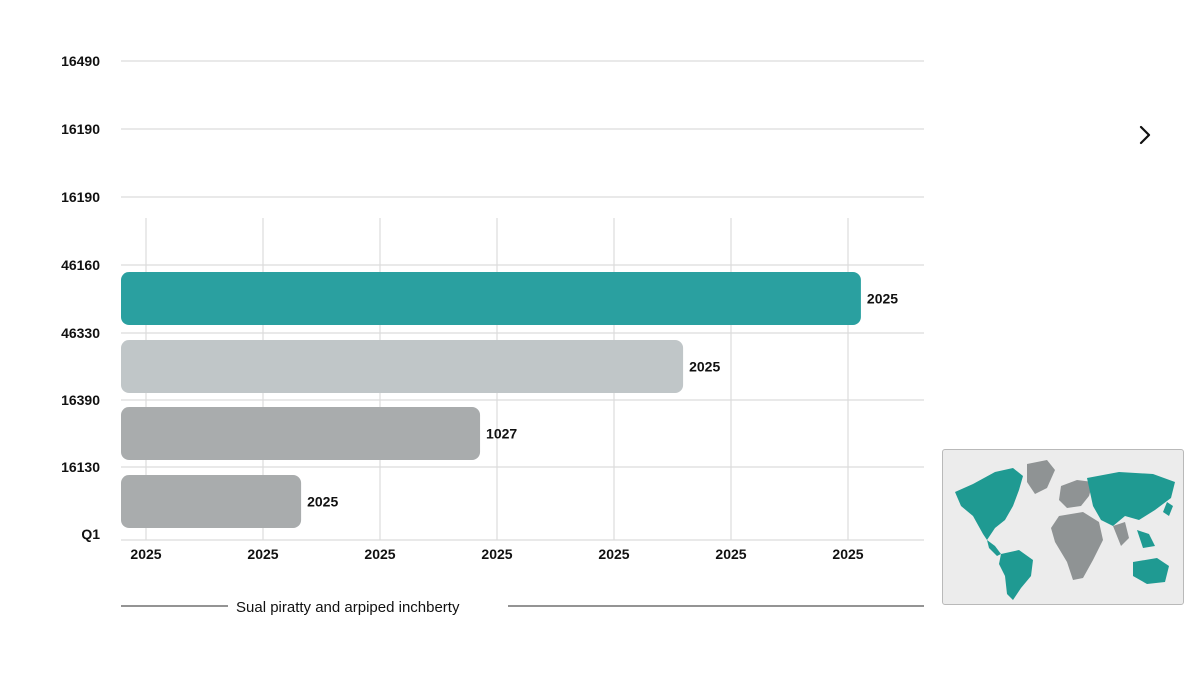 The image size is (1200, 675). What do you see at coordinates (90, 534) in the screenshot?
I see `y-tick-label: Q1` at bounding box center [90, 534].